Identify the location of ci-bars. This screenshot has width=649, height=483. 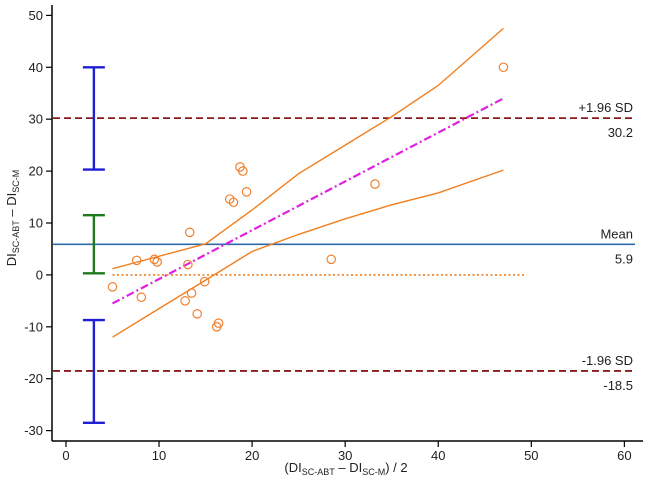
(93, 245).